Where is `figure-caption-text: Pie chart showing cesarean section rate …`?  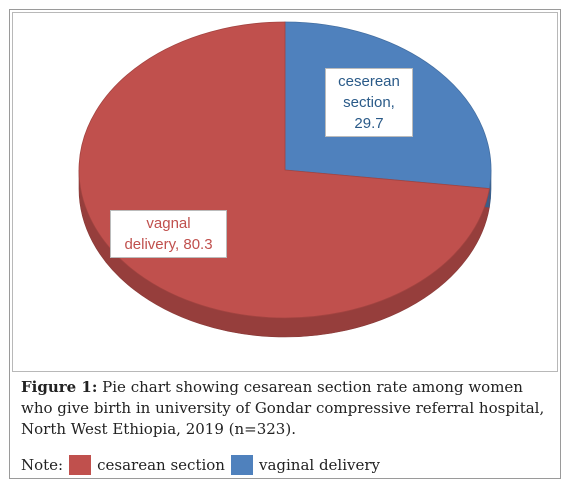
figure-caption-text: Pie chart showing cesarean section rate … is located at coordinates (283, 408).